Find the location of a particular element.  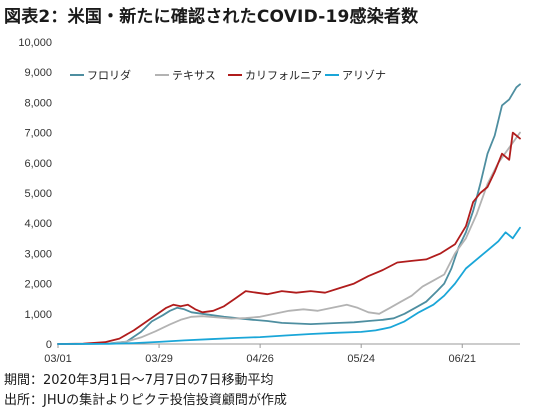

y-tick-label: 1,000 is located at coordinates (38, 315).